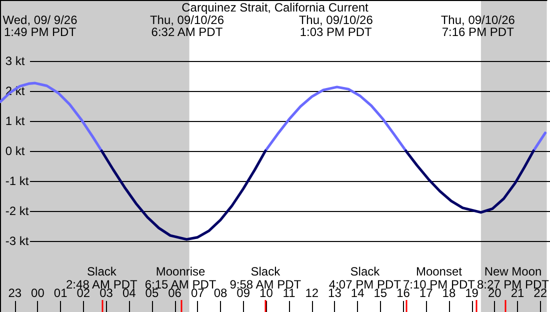 This screenshot has width=550, height=312. Describe the element at coordinates (40, 26) in the screenshot. I see `x2-tick-label: Wed, 09/ 9/26 1:49 PM PDT` at that location.